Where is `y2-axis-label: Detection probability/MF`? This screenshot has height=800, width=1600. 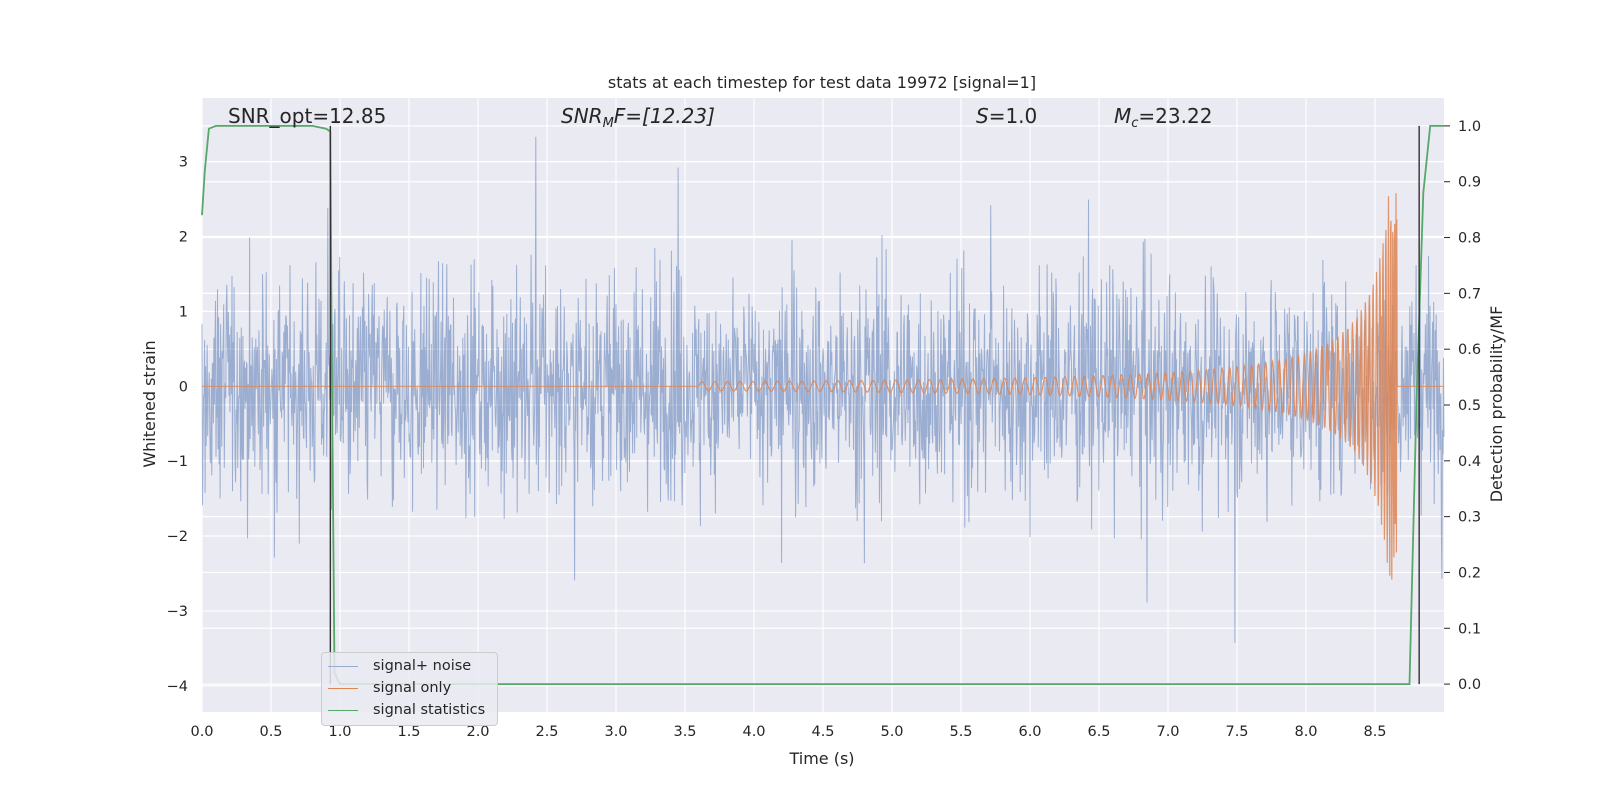 y2-axis-label: Detection probability/MF is located at coordinates (1496, 404).